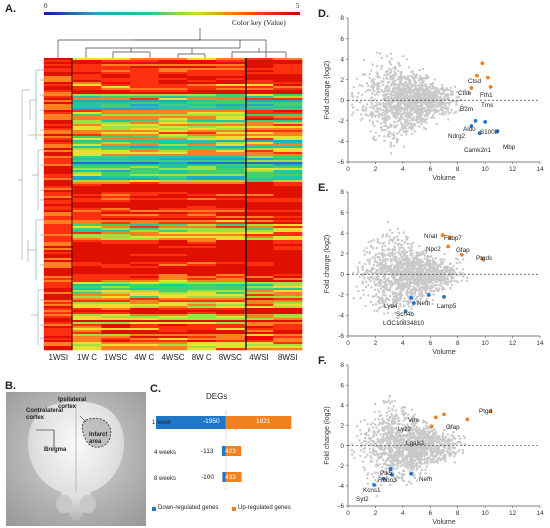  What do you see at coordinates (540, 343) in the screenshot?
I see `x-tick-label: 14` at bounding box center [540, 343].